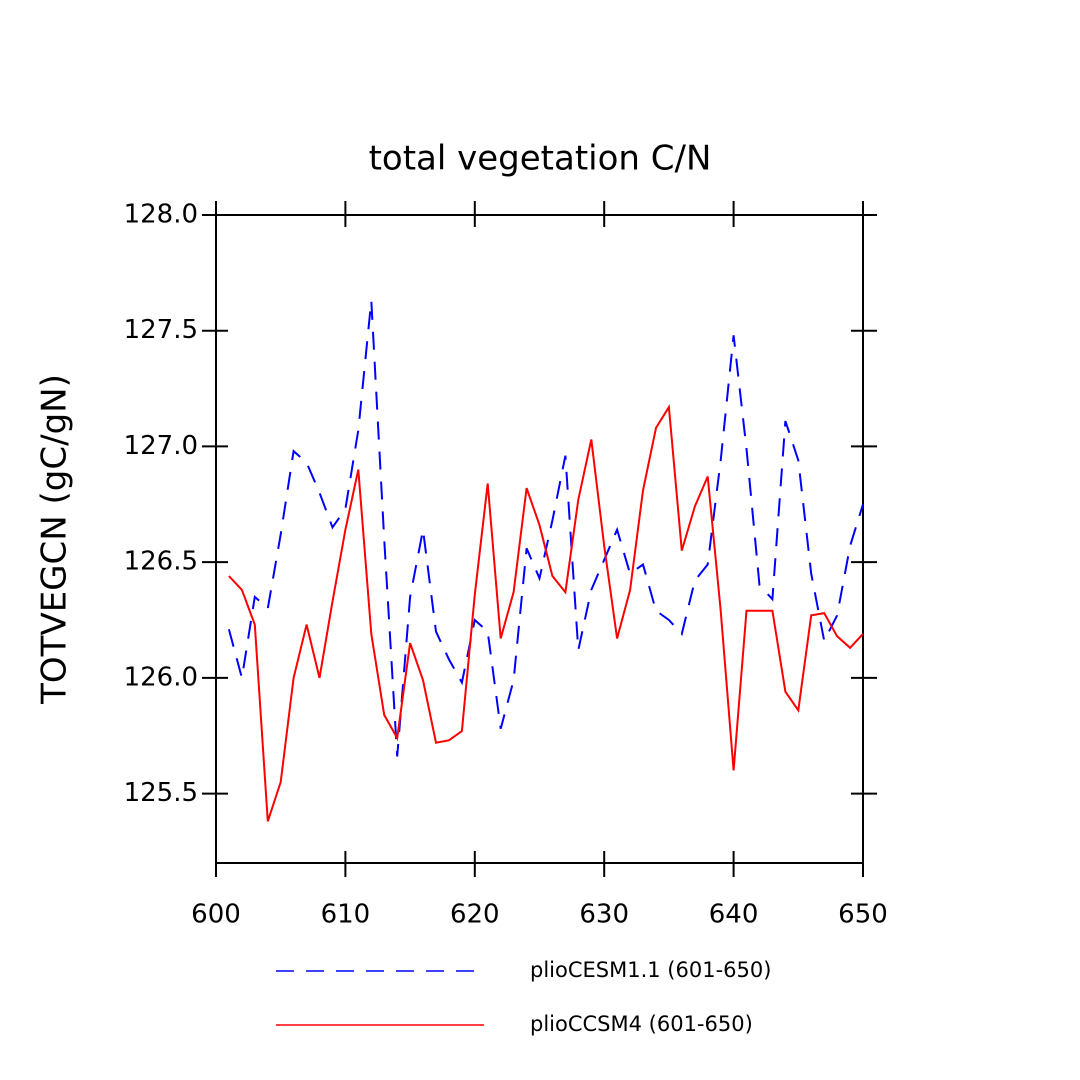 This screenshot has height=1080, width=1080. I want to click on y-axis-label: TOTVEGCN (gC/gN), so click(55, 539).